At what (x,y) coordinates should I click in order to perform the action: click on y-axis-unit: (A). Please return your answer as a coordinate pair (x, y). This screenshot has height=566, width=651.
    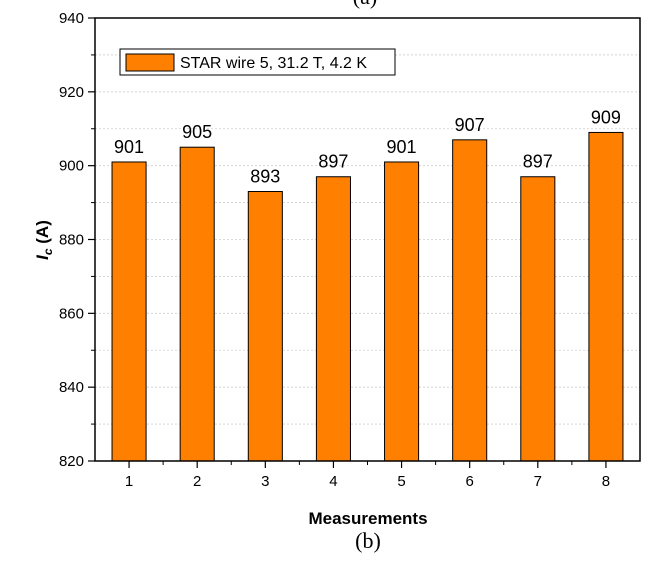
    Looking at the image, I should click on (42, 234).